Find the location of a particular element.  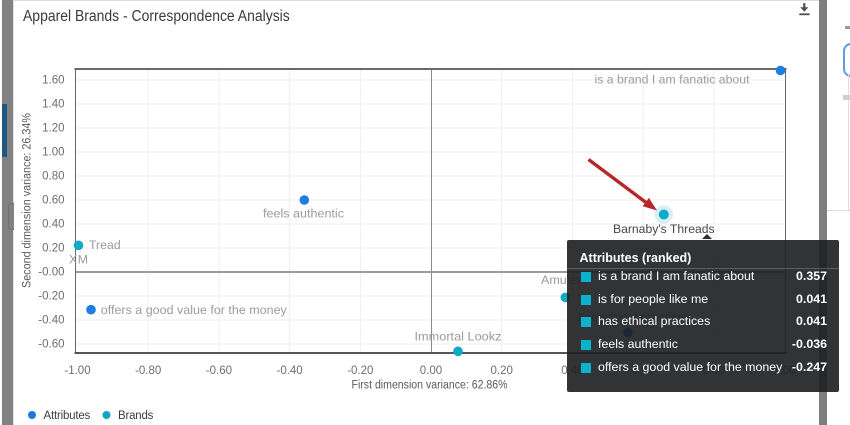

svg-text:offers a good value for the mo: offers a good value for the money is located at coordinates (194, 310).